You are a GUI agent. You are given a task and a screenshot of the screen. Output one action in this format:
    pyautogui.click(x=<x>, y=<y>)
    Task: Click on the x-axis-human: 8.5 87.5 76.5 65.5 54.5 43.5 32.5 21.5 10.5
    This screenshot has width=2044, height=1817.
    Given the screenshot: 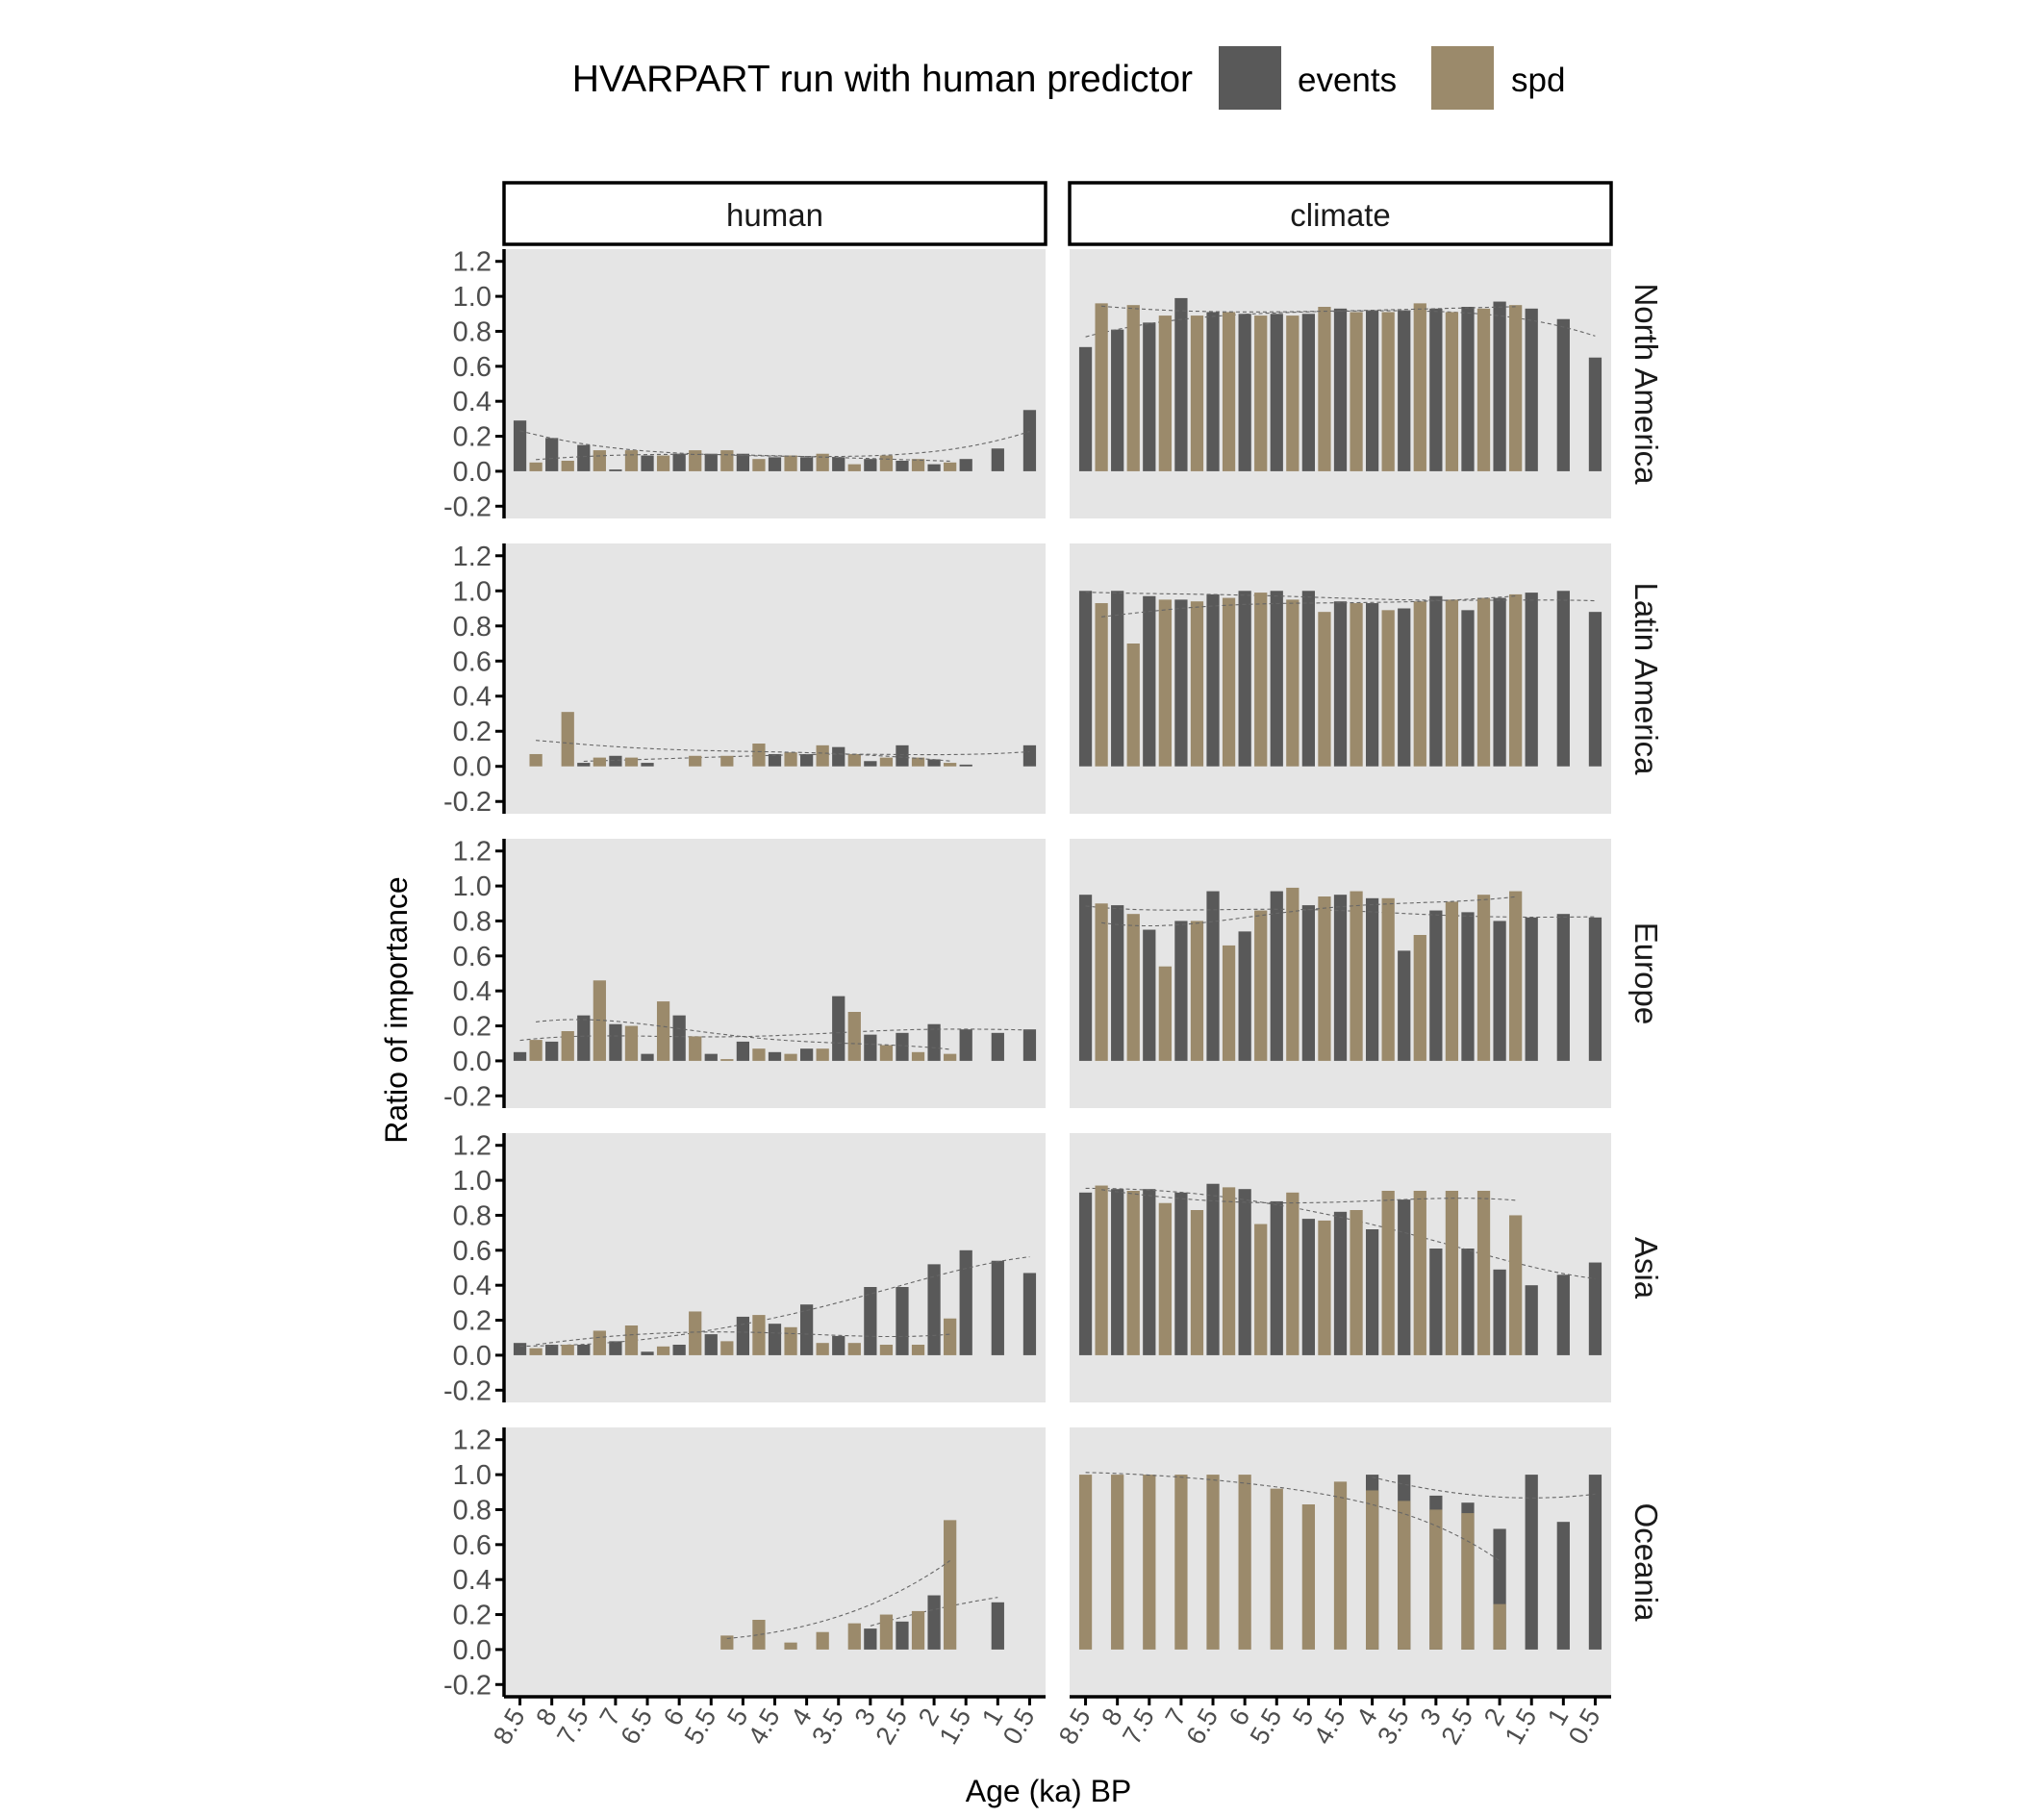 What is the action you would take?
    pyautogui.click(x=767, y=1723)
    